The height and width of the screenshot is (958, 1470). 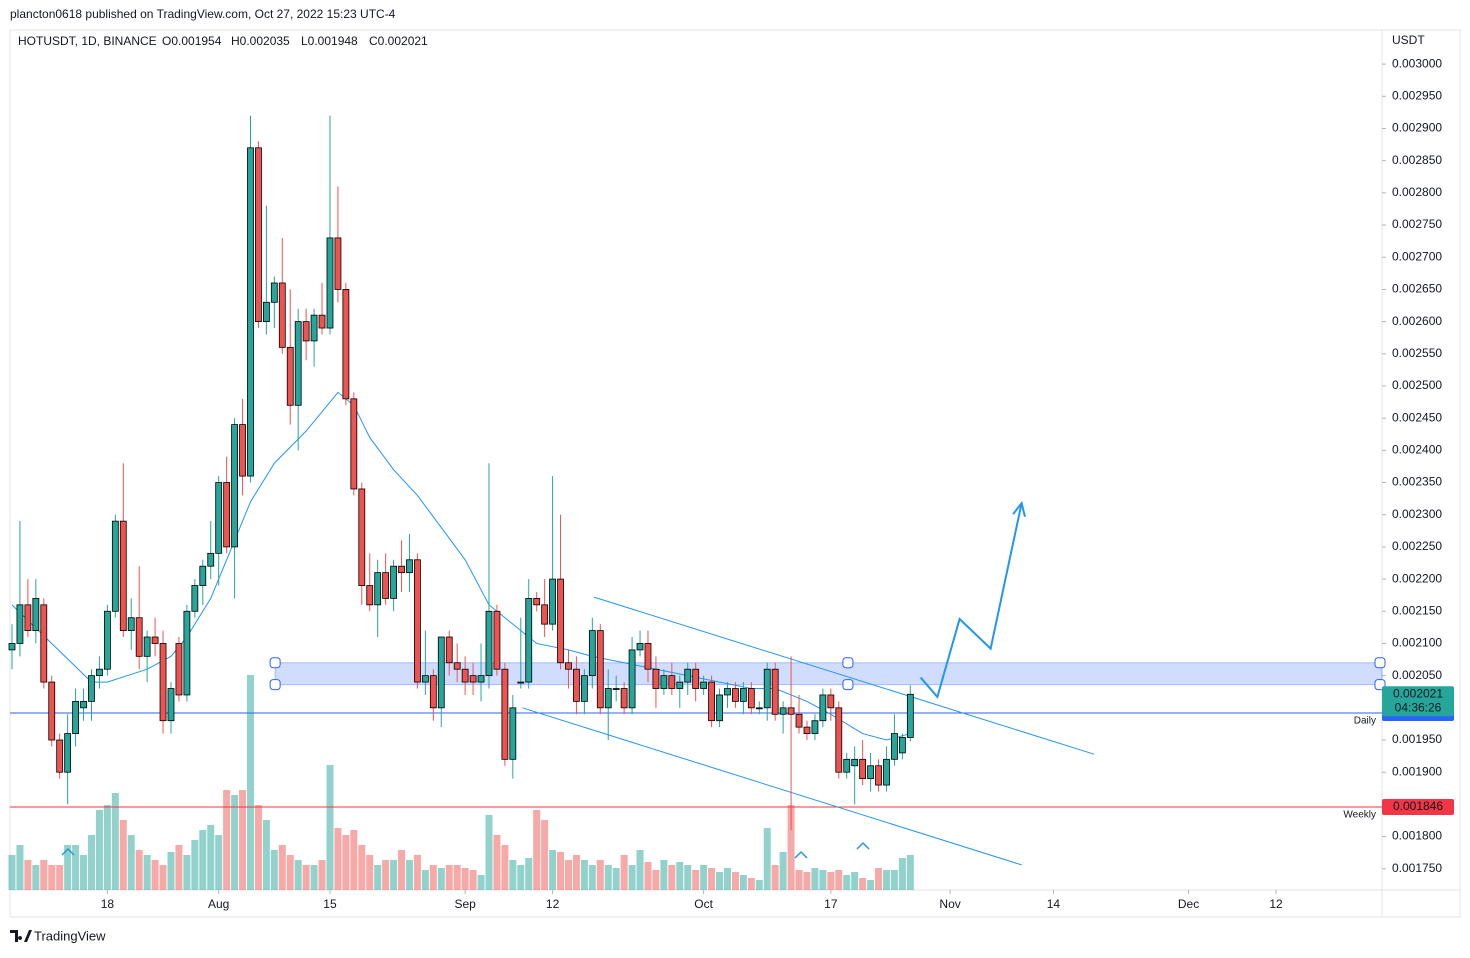 What do you see at coordinates (1418, 701) in the screenshot?
I see `last-price-badge` at bounding box center [1418, 701].